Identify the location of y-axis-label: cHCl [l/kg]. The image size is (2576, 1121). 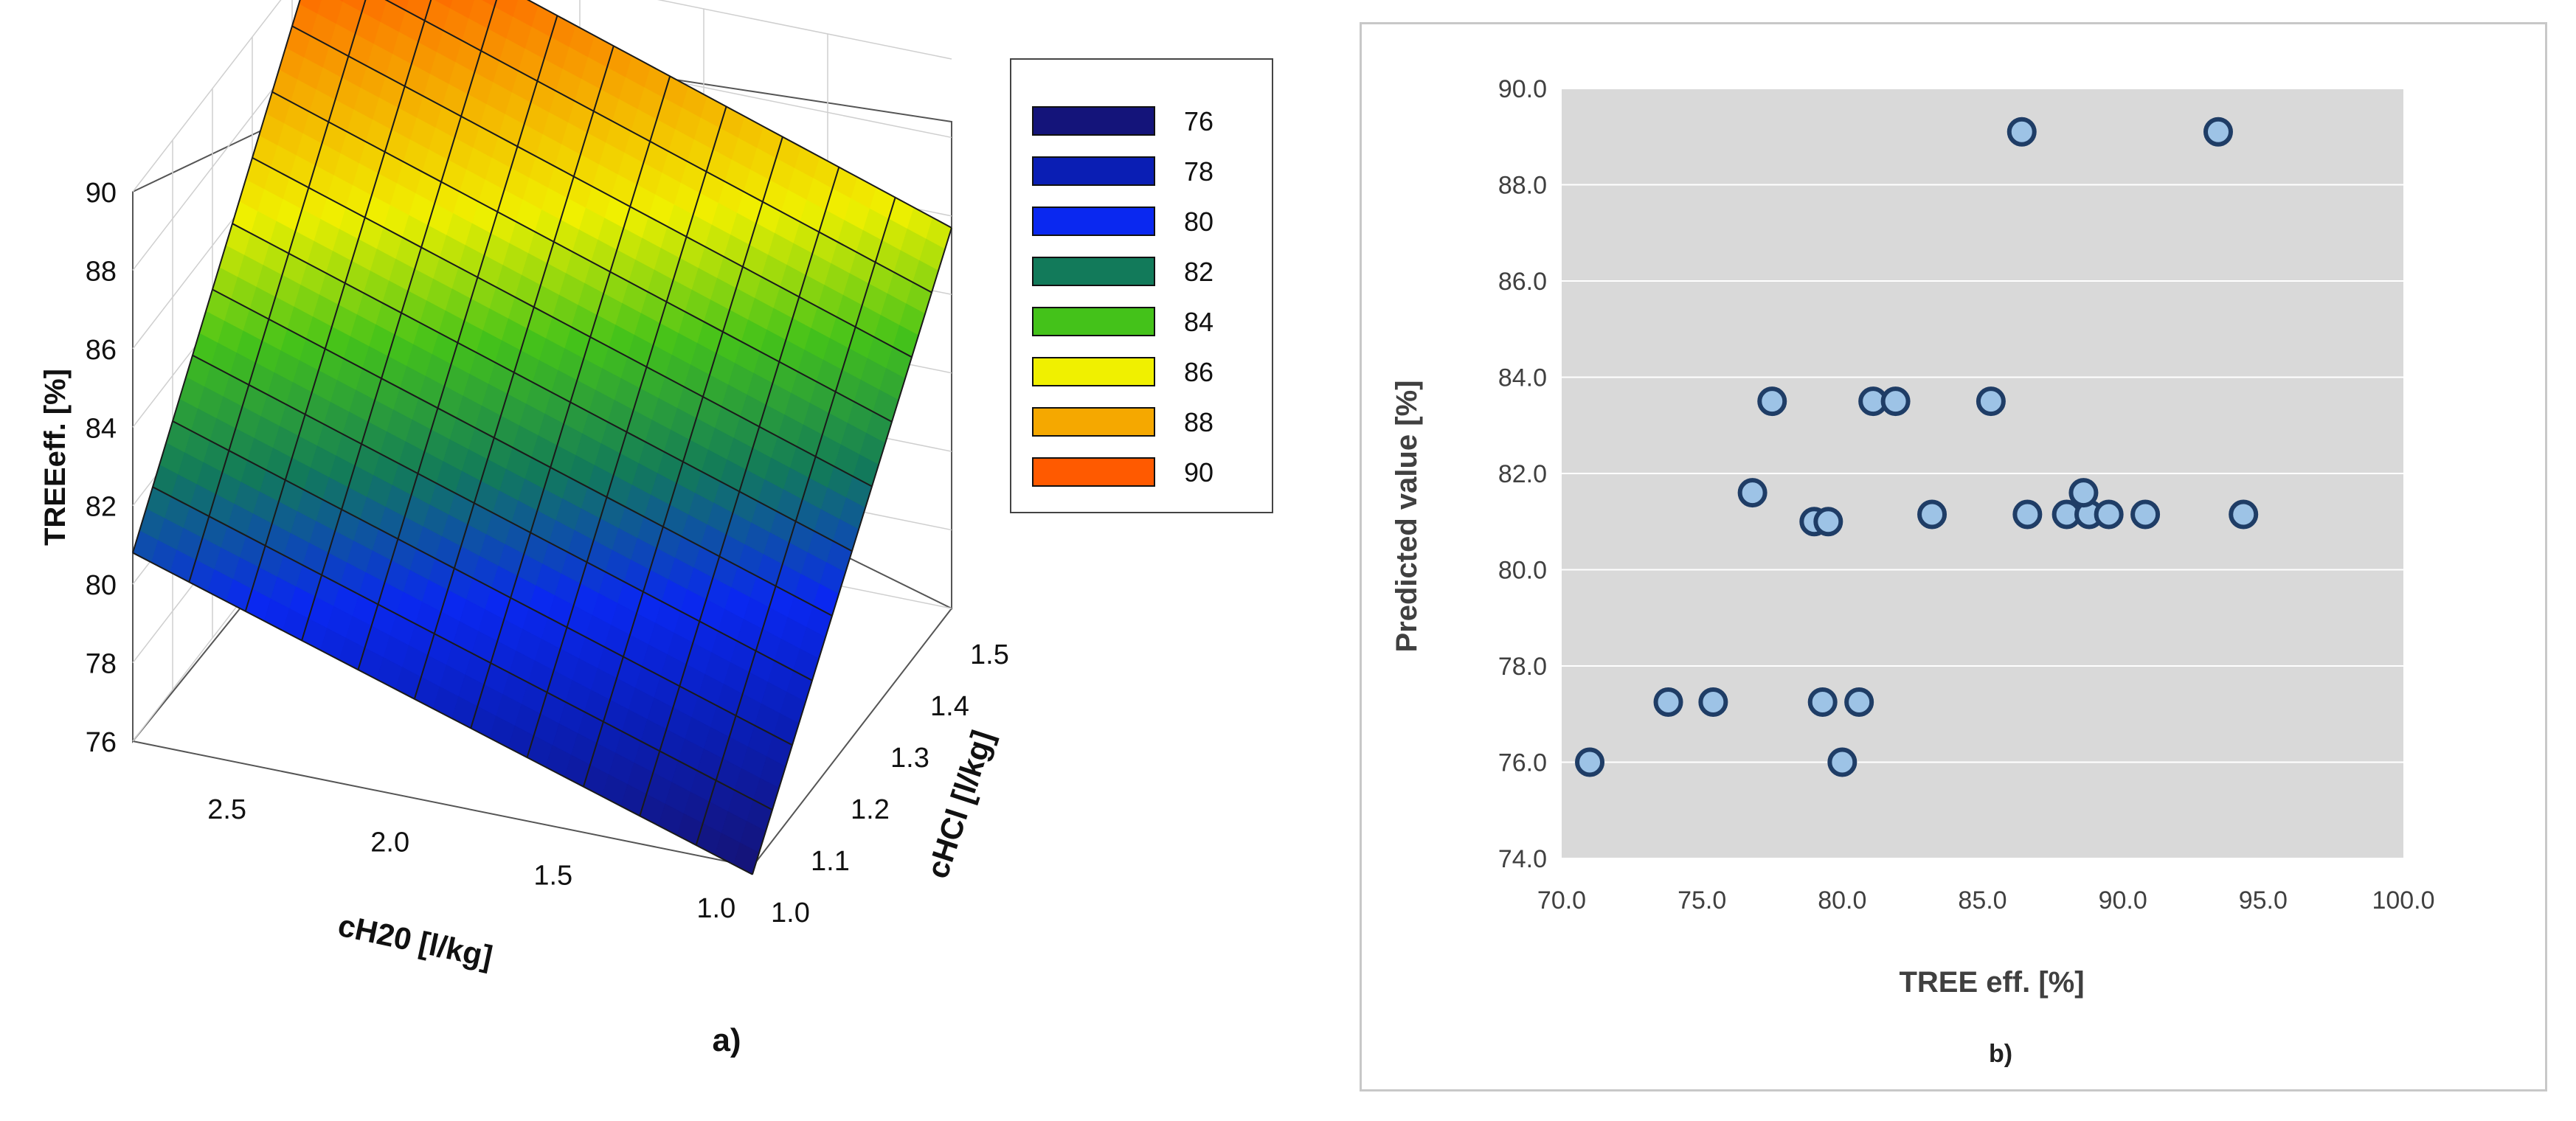
(960, 804).